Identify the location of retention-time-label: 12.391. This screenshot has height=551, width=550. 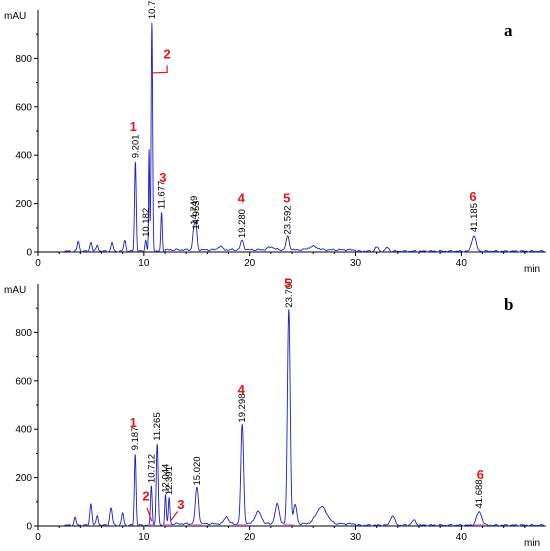
(169, 480).